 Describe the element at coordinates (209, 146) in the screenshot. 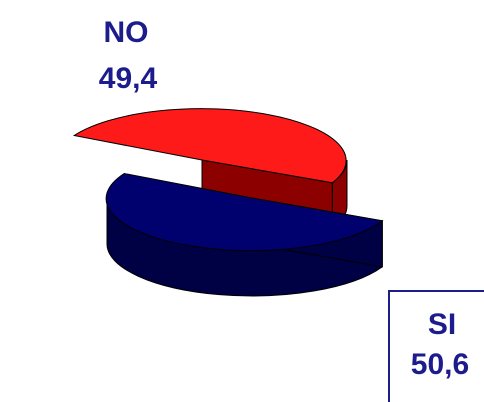

I see `no-slice-top` at that location.